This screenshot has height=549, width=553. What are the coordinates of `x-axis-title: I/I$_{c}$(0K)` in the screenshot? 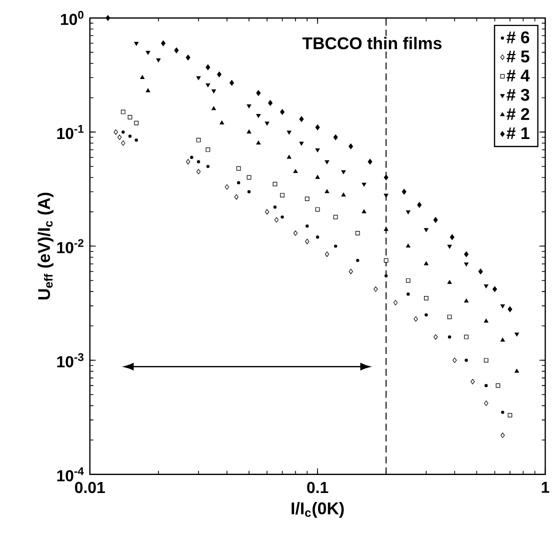 It's located at (318, 510).